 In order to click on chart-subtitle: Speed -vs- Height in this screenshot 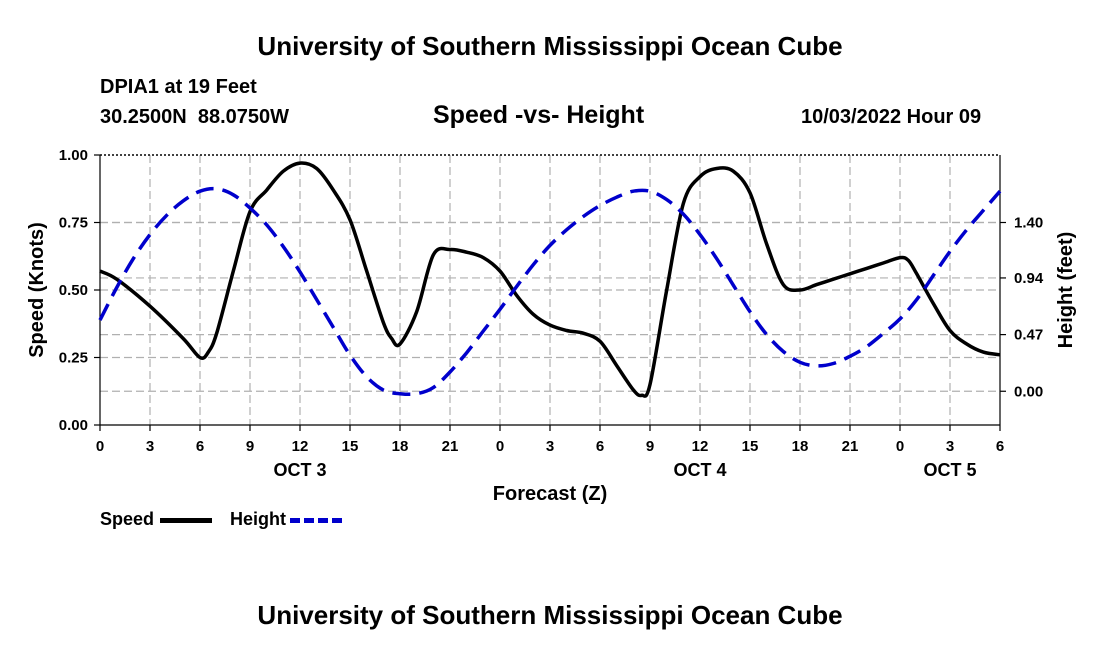, I will do `click(539, 115)`.